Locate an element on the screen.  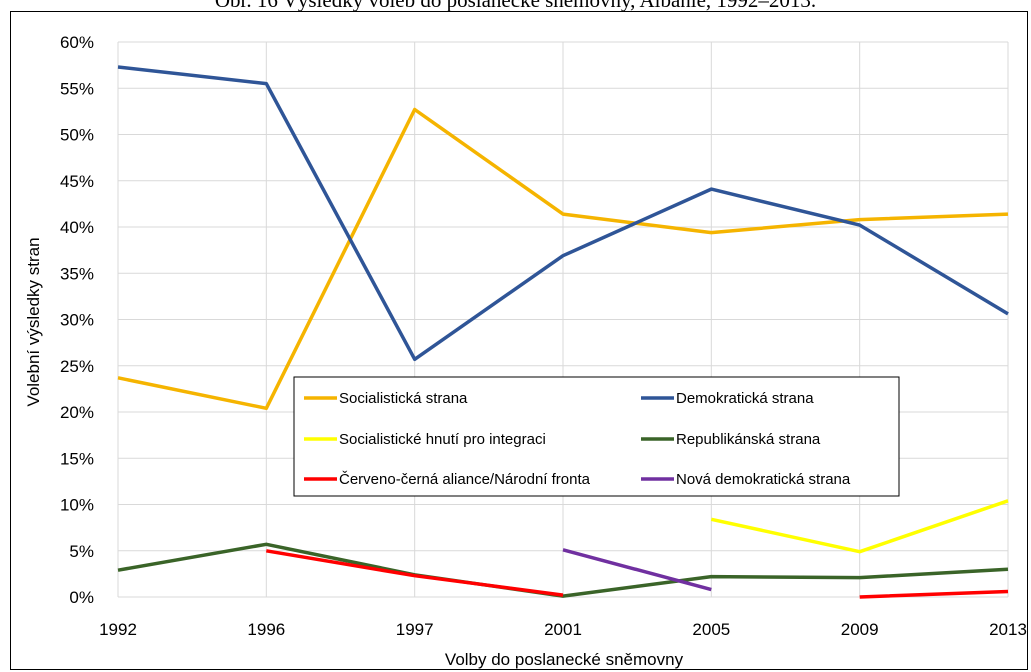
legend-label: Socialistické hnutí pro integraci is located at coordinates (442, 439).